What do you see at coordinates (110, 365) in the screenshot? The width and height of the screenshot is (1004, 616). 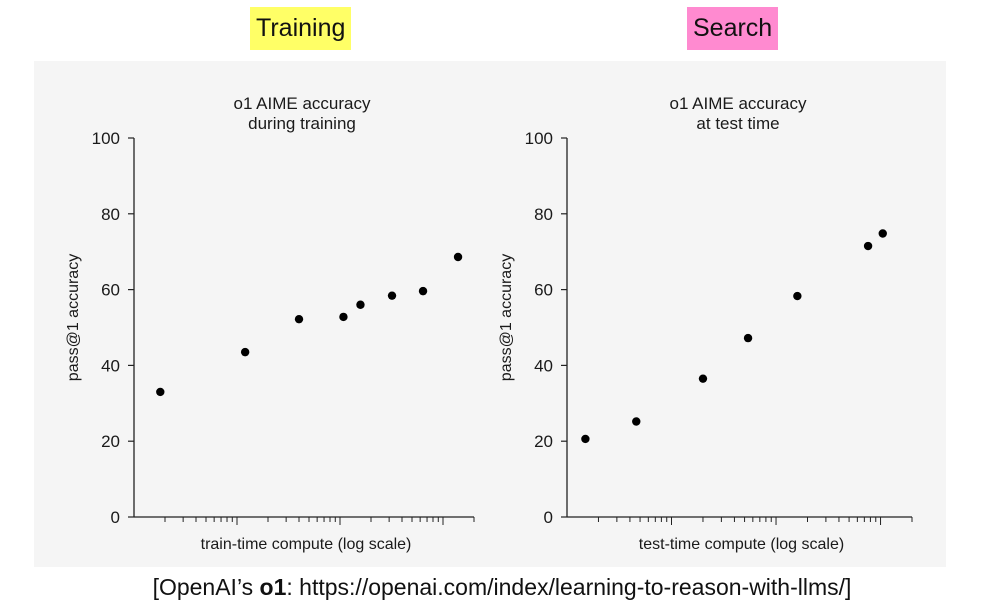 I see `chart1-ytick-label-40: 40` at bounding box center [110, 365].